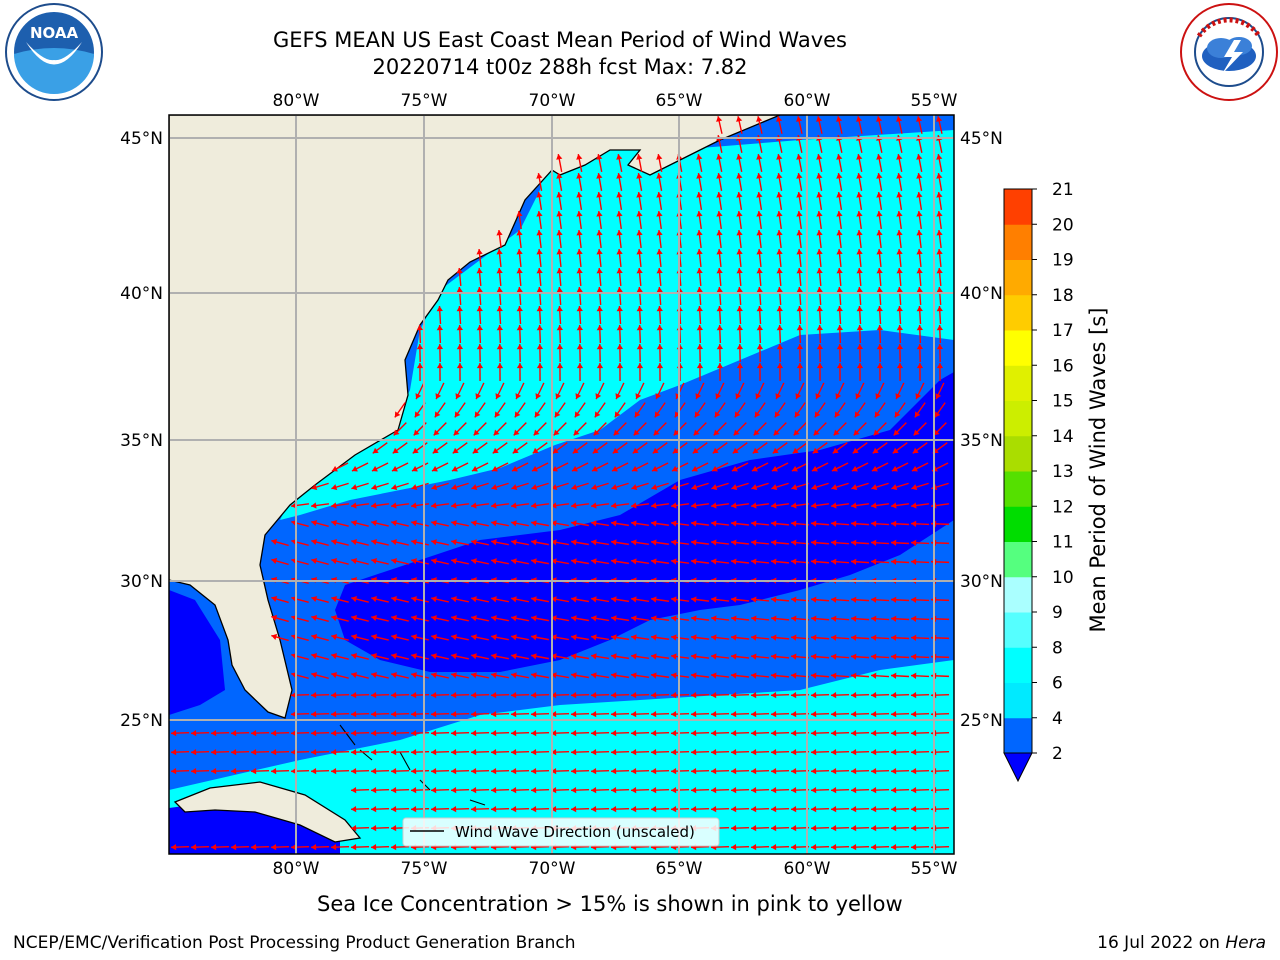  Describe the element at coordinates (1063, 402) in the screenshot. I see `colorbar-tick-label: 15` at that location.